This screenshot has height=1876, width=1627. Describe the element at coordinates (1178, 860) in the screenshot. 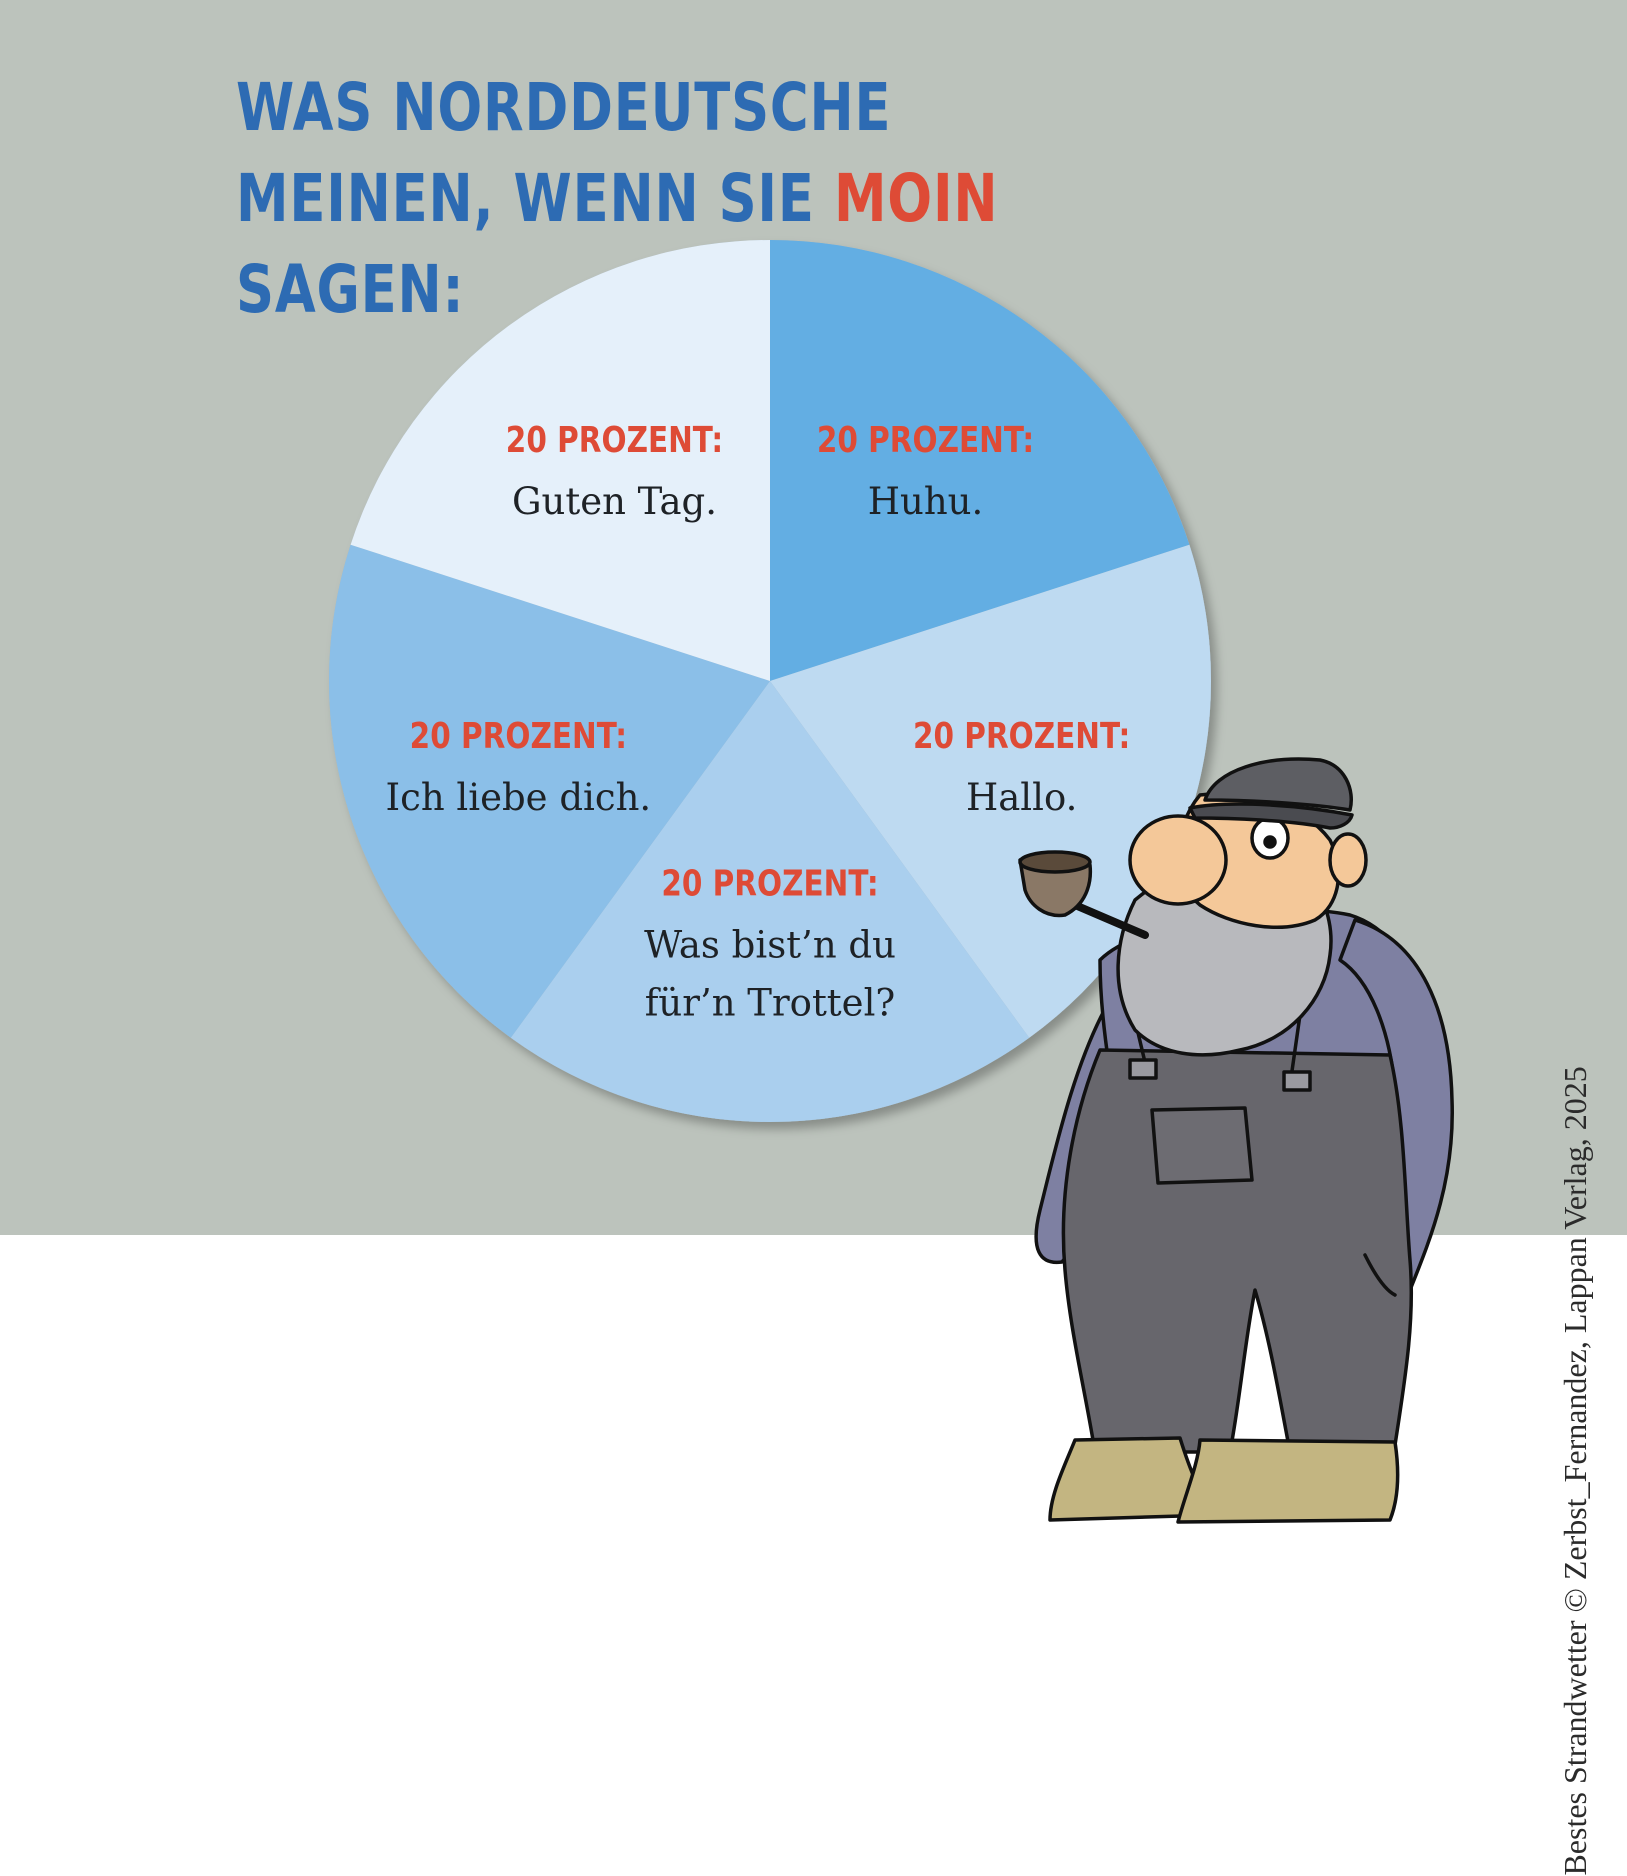

I see `nose` at that location.